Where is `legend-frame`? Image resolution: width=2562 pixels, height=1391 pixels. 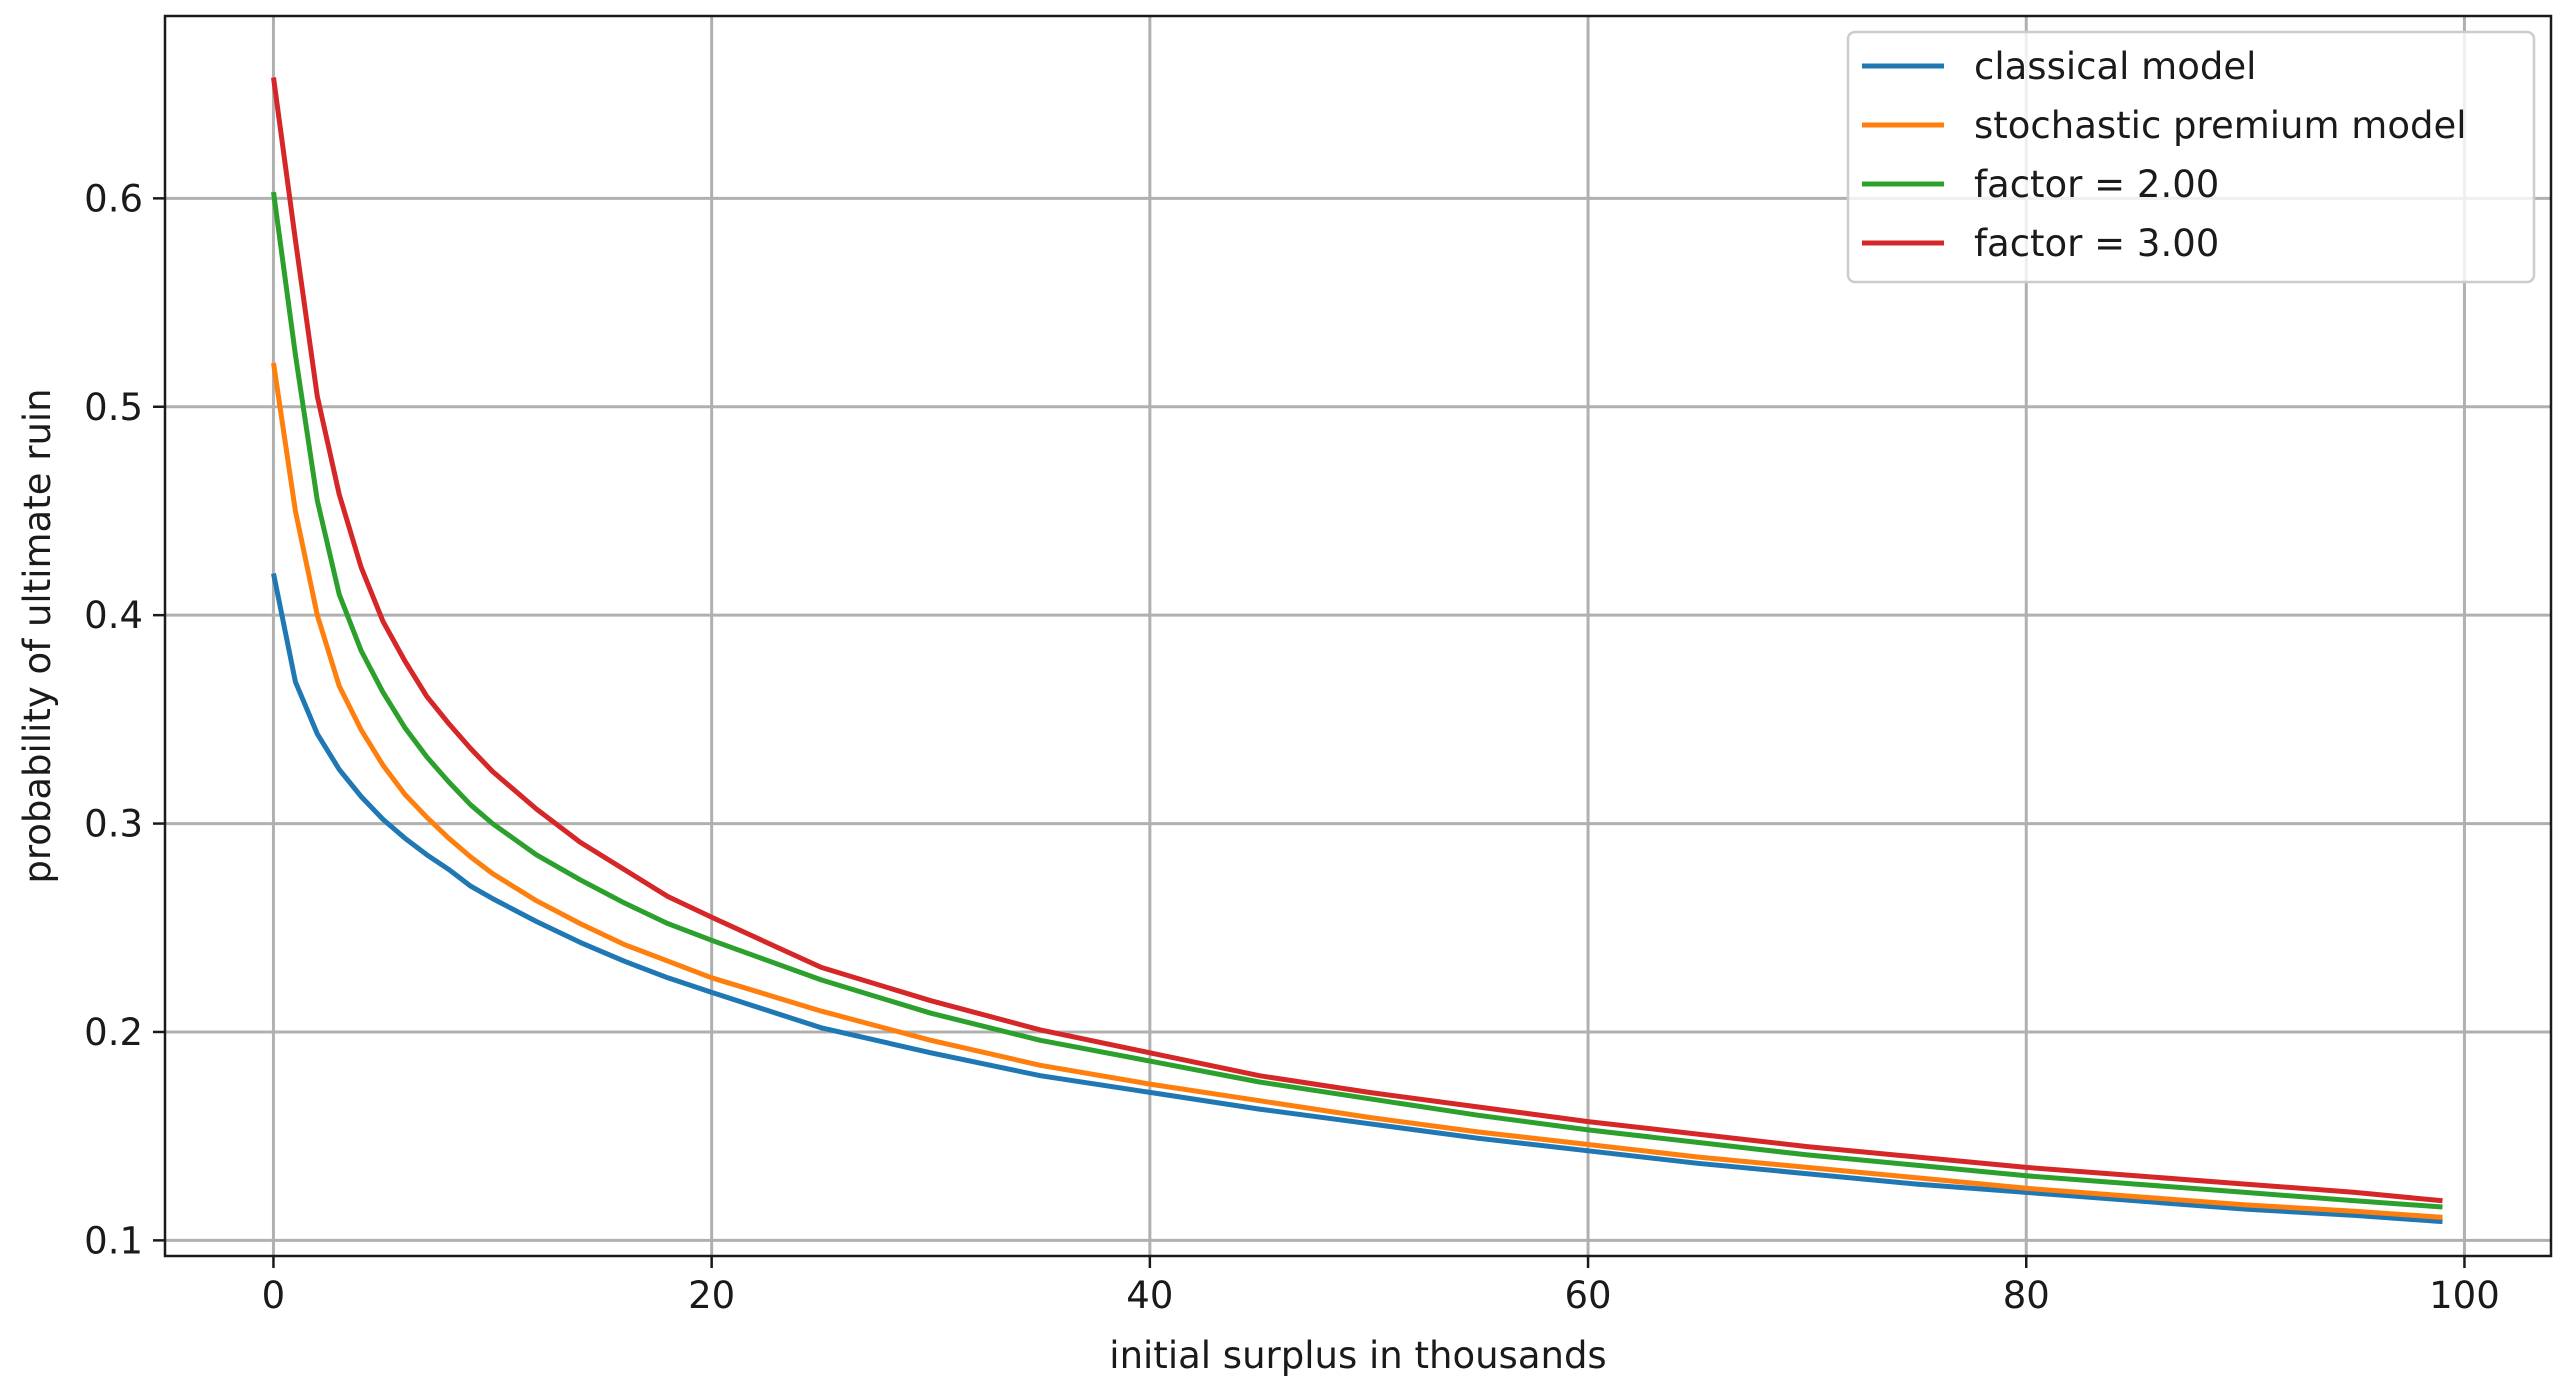 legend-frame is located at coordinates (2191, 157).